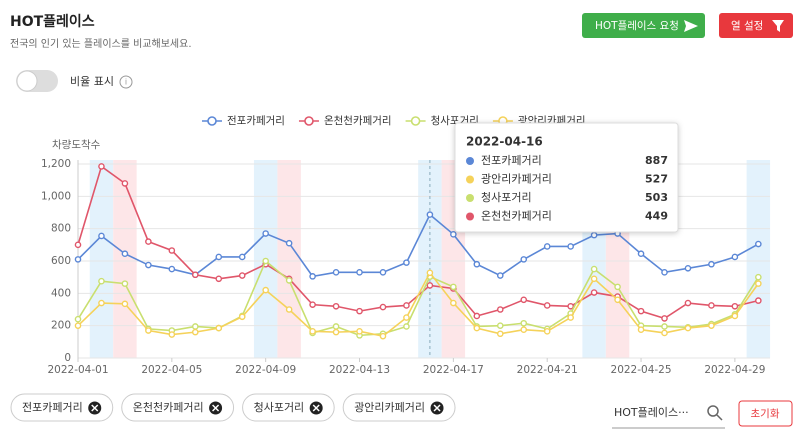 The image size is (800, 442). Describe the element at coordinates (651, 412) in the screenshot. I see `search-input: HOT플레이스···` at that location.